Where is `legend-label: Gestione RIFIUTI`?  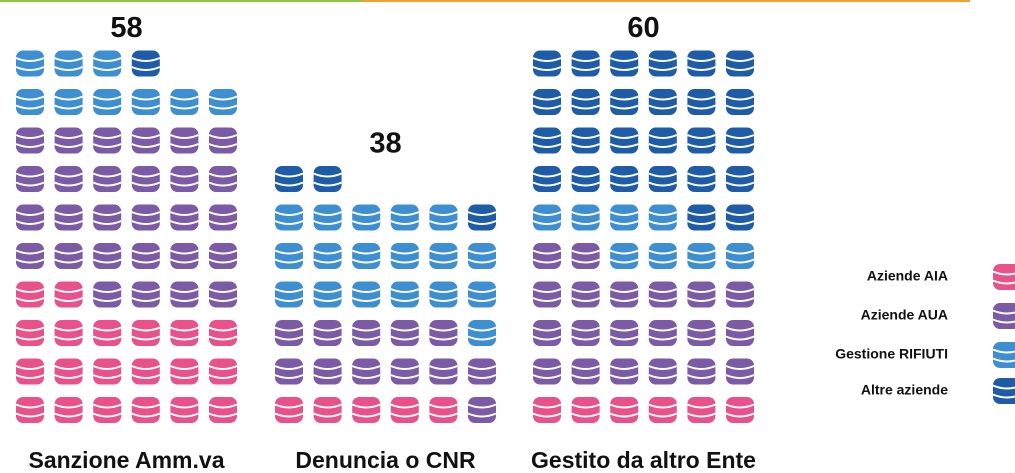 legend-label: Gestione RIFIUTI is located at coordinates (891, 354).